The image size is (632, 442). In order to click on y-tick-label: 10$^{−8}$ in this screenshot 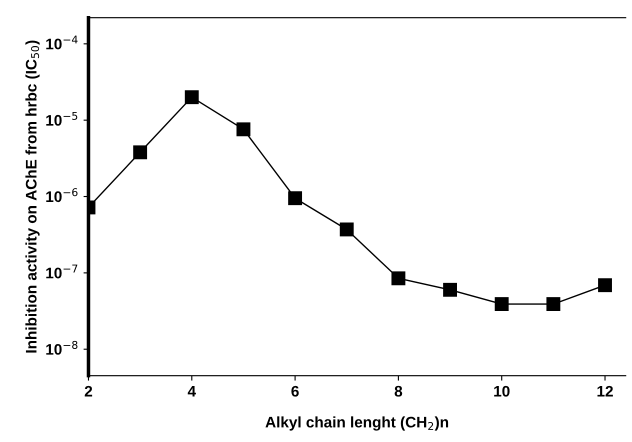, I will do `click(62, 347)`.